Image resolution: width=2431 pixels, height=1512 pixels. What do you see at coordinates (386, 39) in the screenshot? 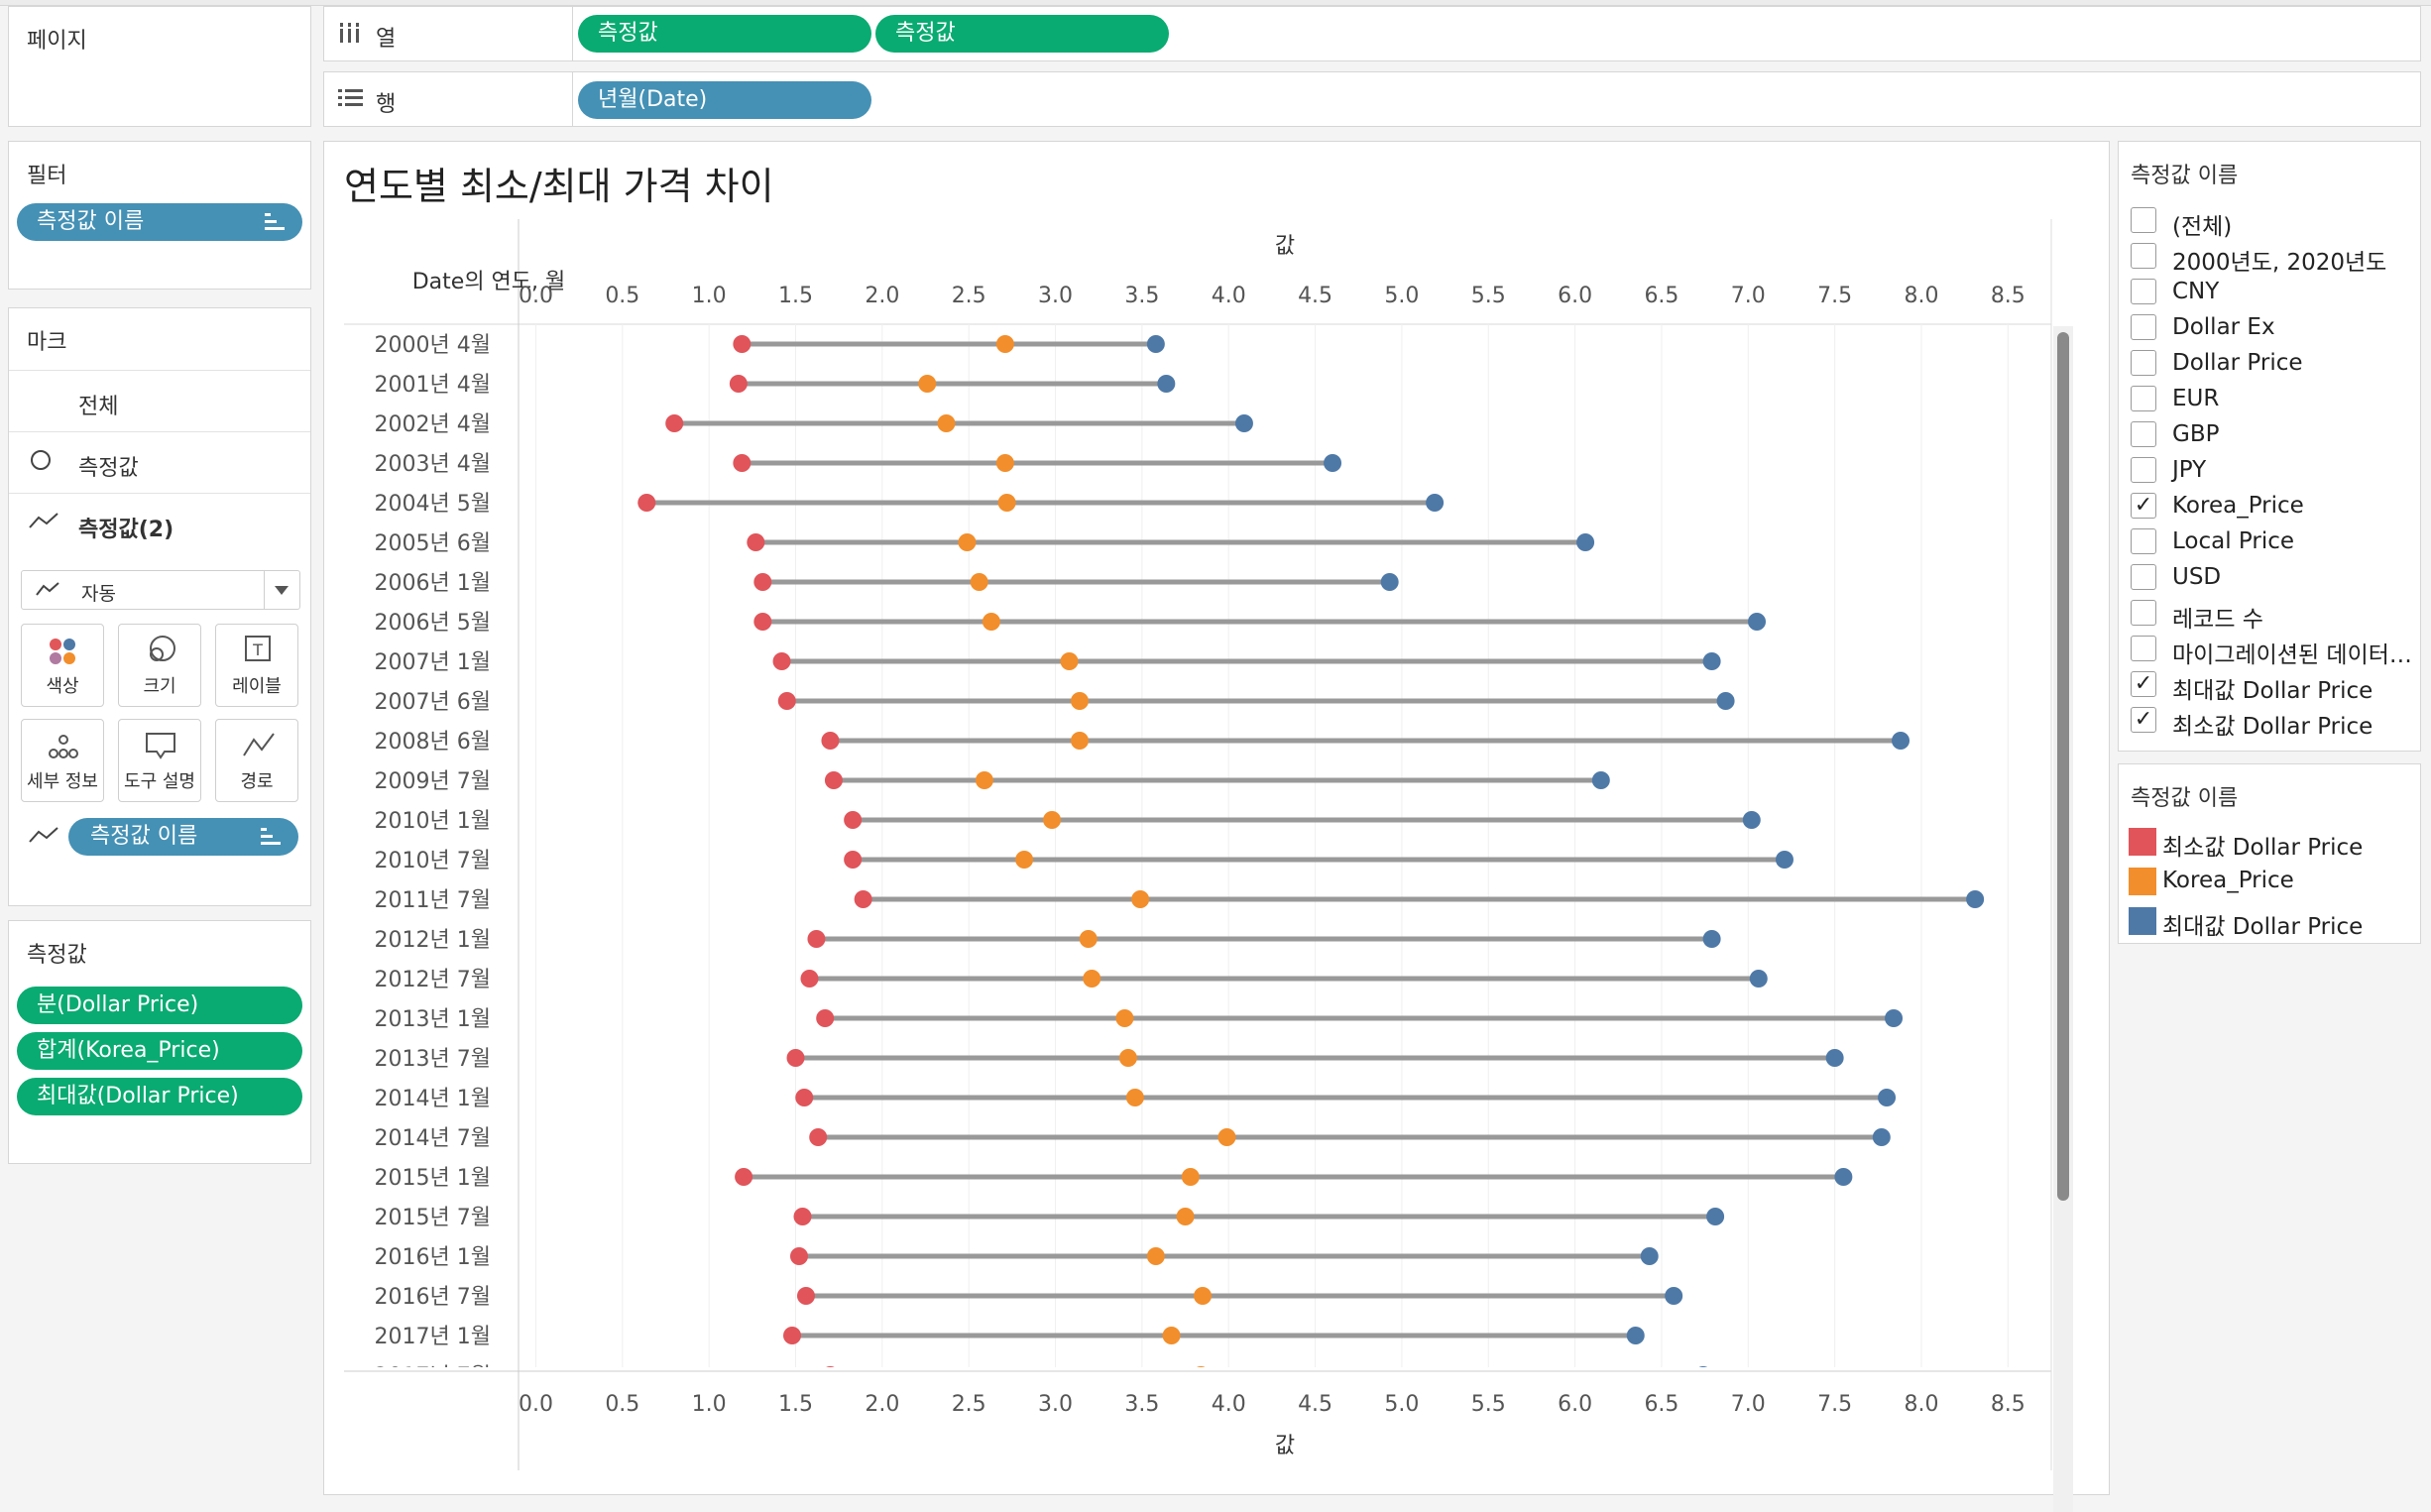
I see `columns-label: 열` at bounding box center [386, 39].